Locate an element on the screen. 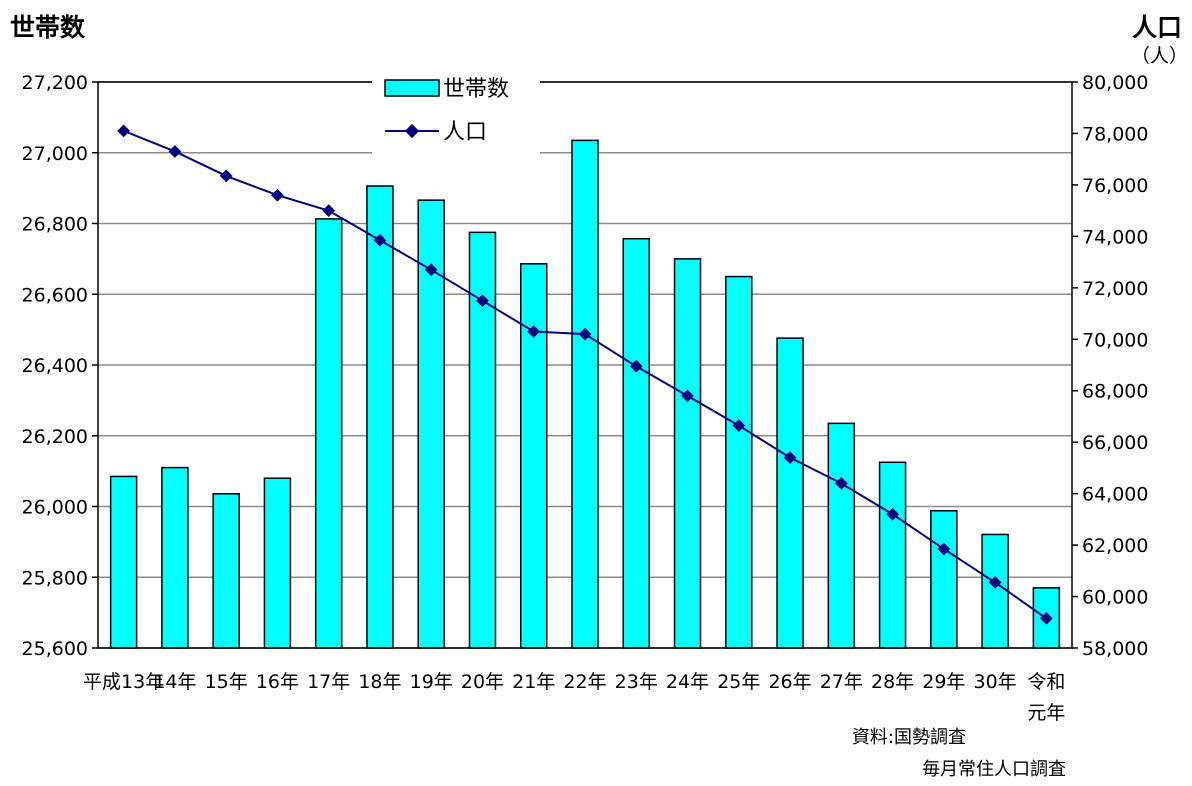  legend-bar-swatch is located at coordinates (412, 88).